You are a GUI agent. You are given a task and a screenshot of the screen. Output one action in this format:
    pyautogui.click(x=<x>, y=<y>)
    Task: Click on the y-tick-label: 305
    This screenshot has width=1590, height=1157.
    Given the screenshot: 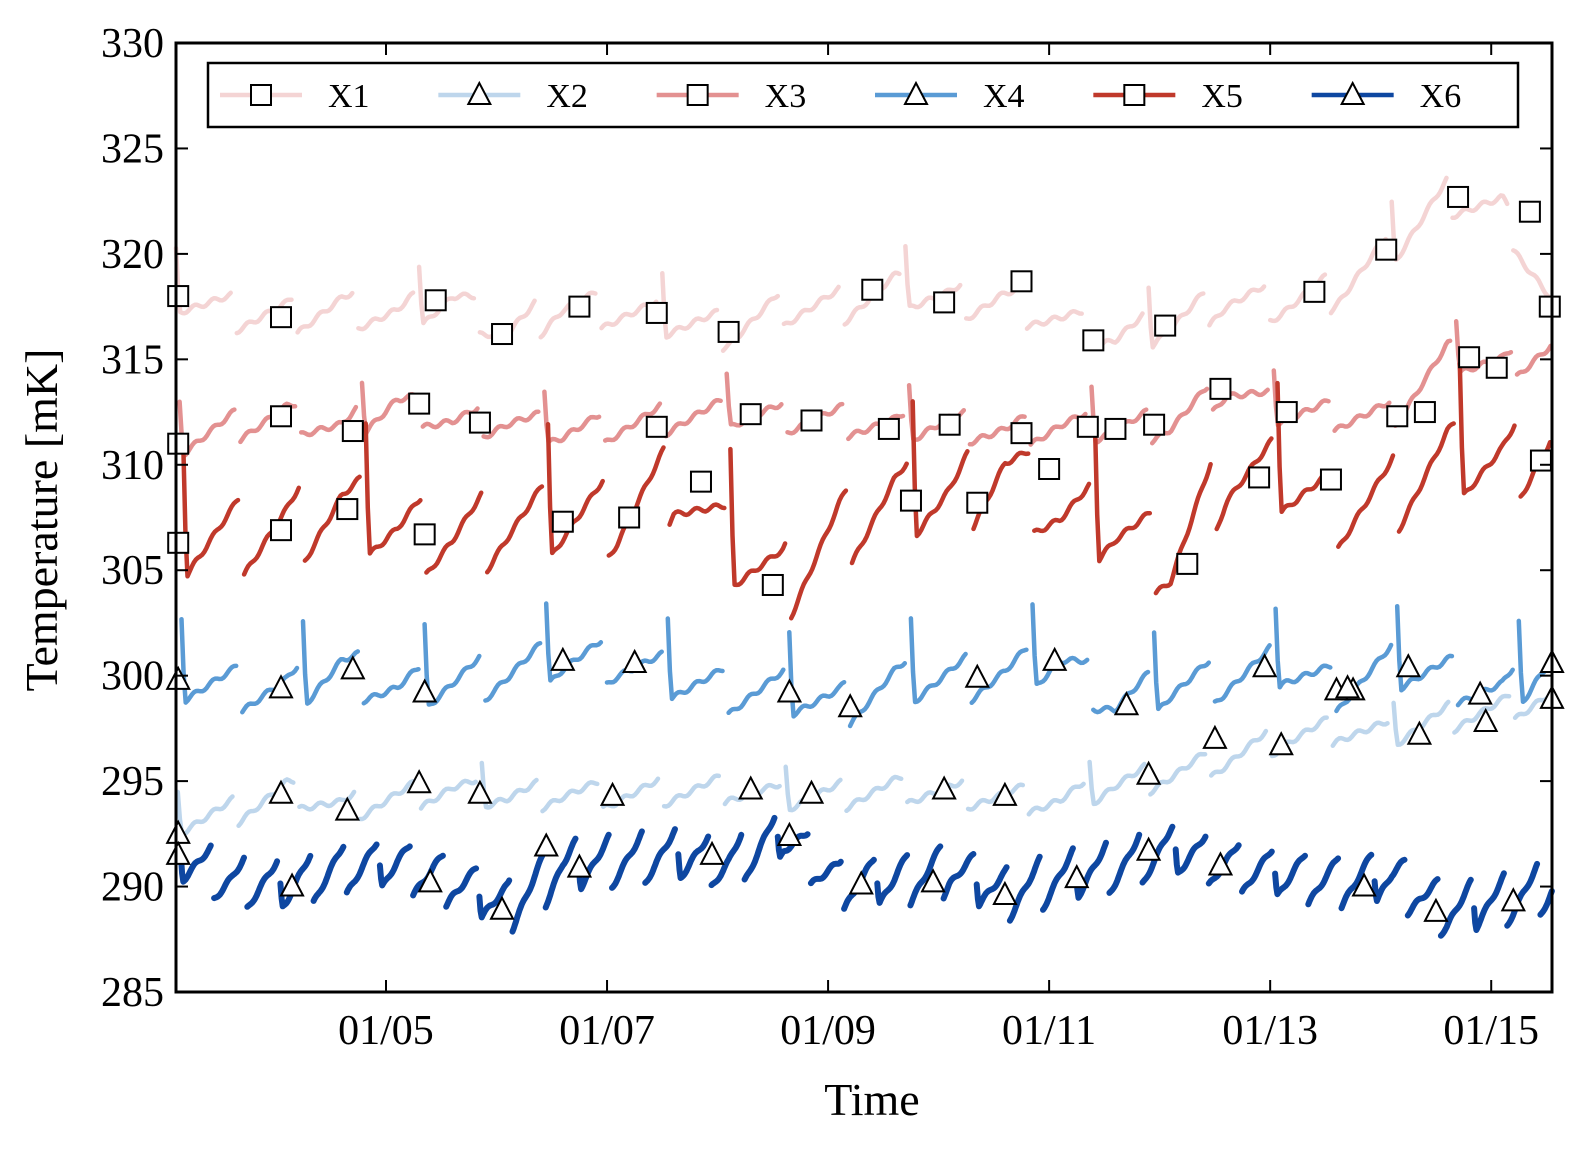 What is the action you would take?
    pyautogui.click(x=132, y=571)
    